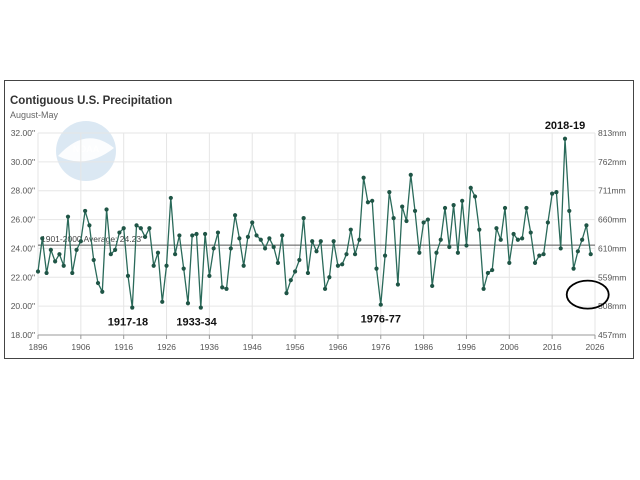 The width and height of the screenshot is (640, 480). I want to click on noaa-logo: NOAA, so click(86, 151).